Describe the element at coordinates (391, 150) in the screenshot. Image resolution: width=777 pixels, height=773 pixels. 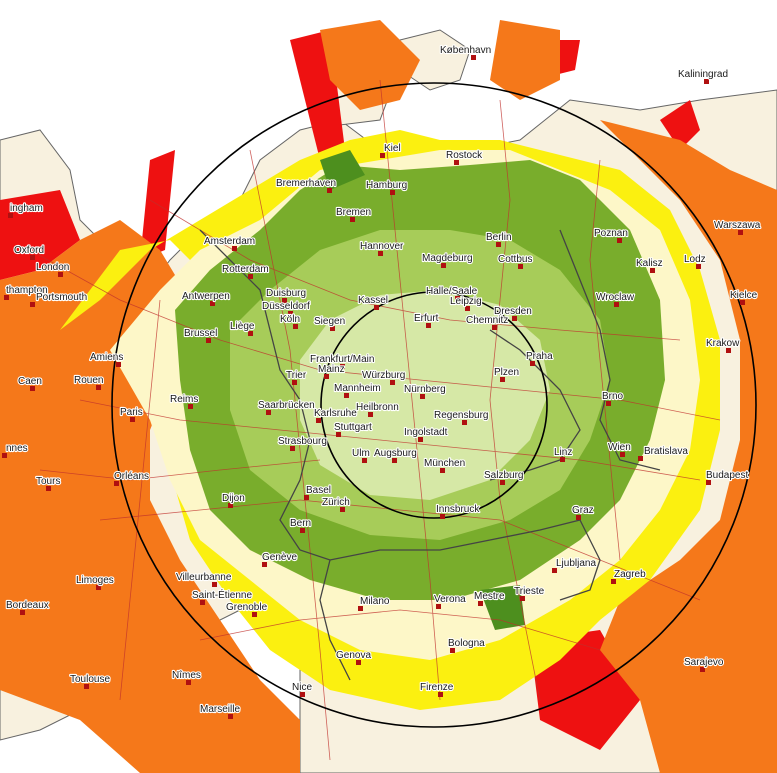
I see `city-kiel: Kiel` at that location.